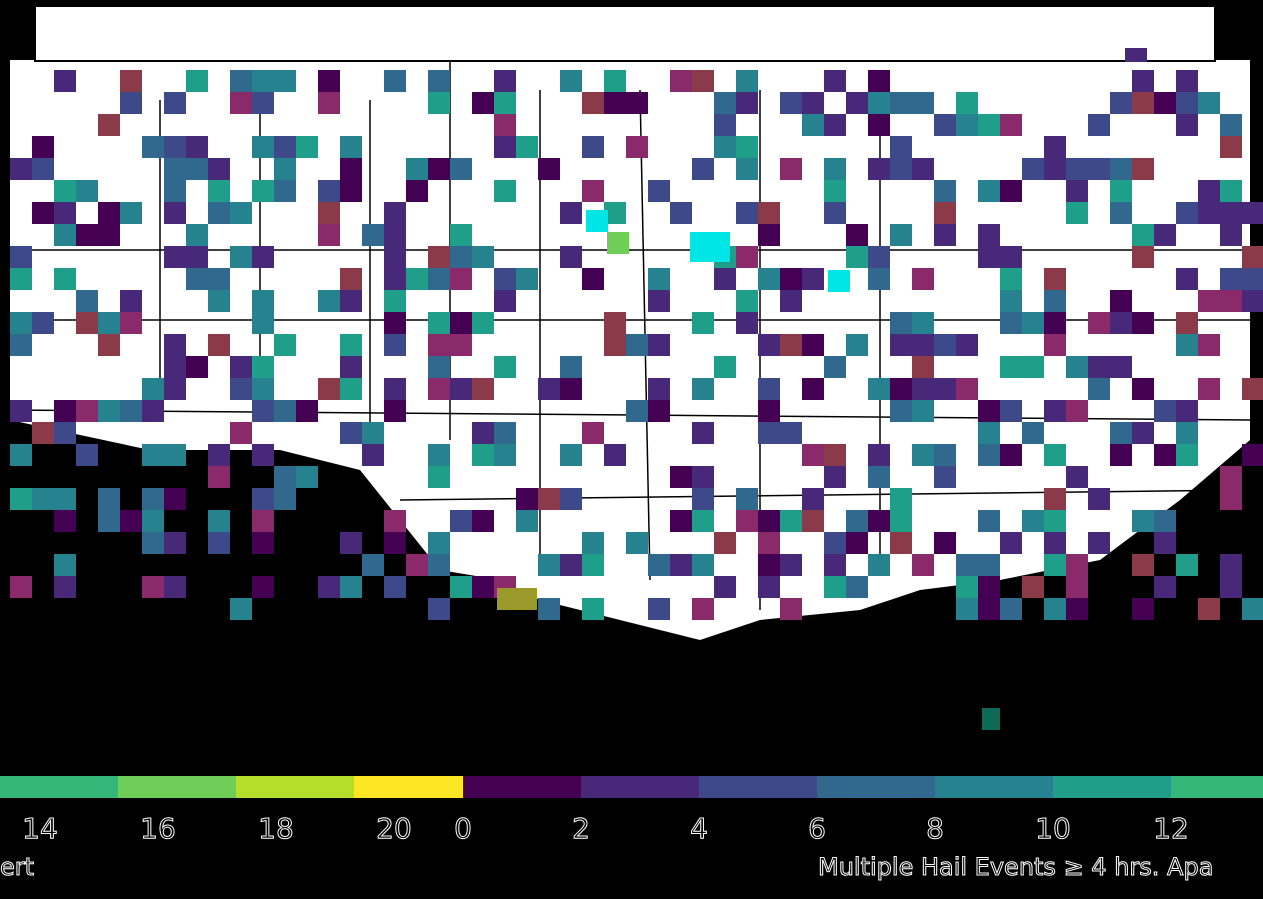  What do you see at coordinates (236, 790) in the screenshot?
I see `colorbar-left` at bounding box center [236, 790].